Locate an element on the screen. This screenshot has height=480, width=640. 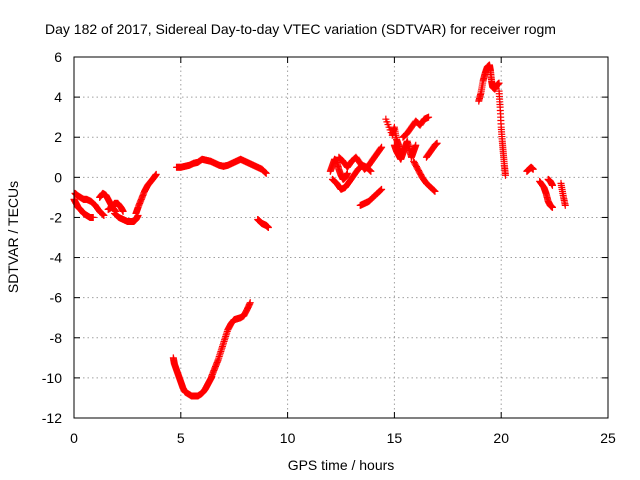
x-tick-label: 25 is located at coordinates (608, 438).